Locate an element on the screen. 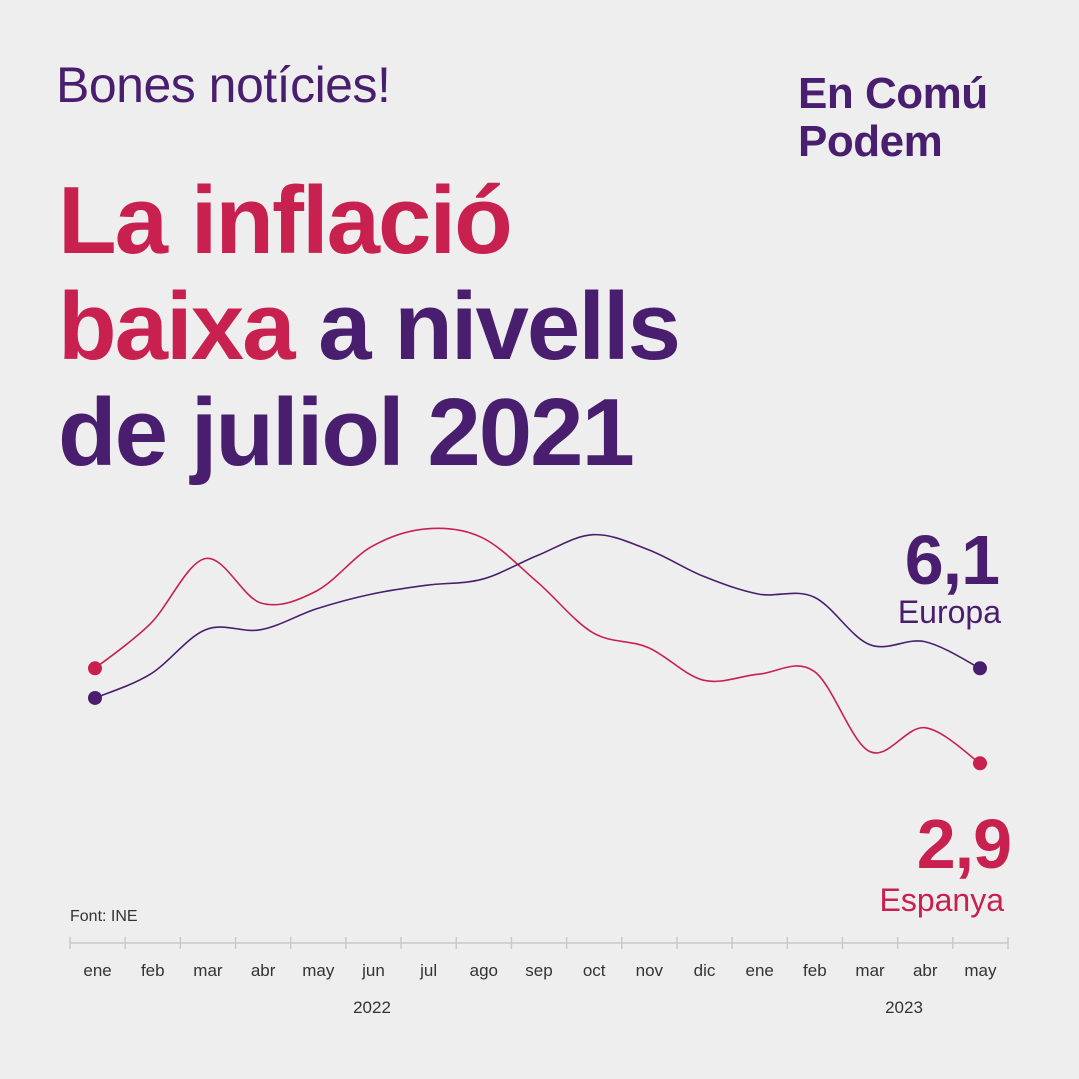  x-tick-label: dic is located at coordinates (705, 970).